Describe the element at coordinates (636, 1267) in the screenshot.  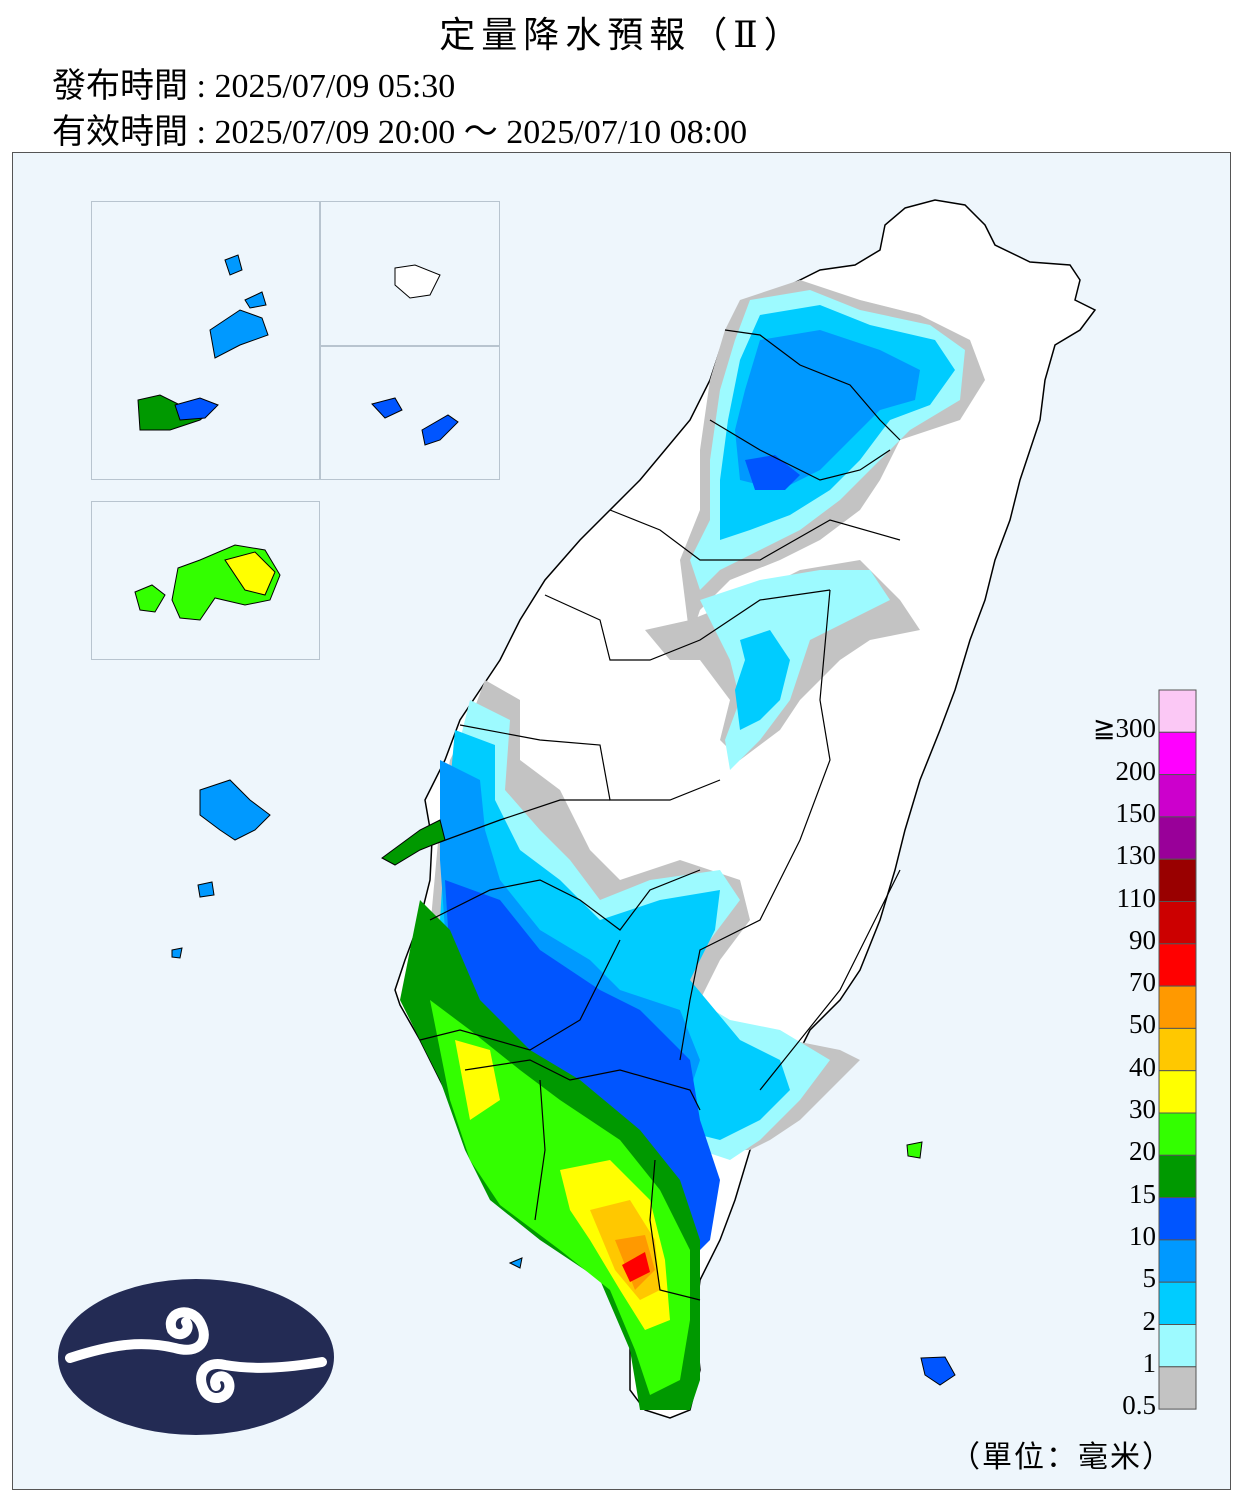
I see `rain-area-70mm-south` at that location.